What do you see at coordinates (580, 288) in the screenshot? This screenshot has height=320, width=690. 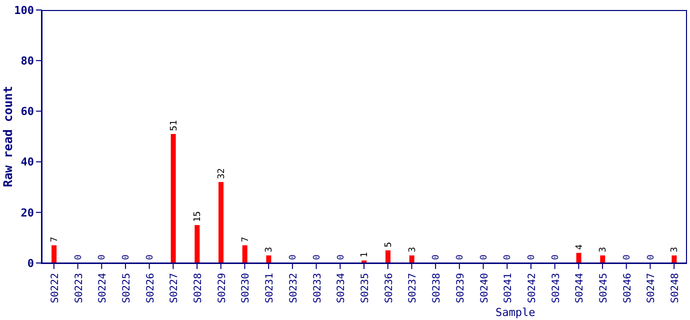 I see `x-tick-label: S0244` at bounding box center [580, 288].